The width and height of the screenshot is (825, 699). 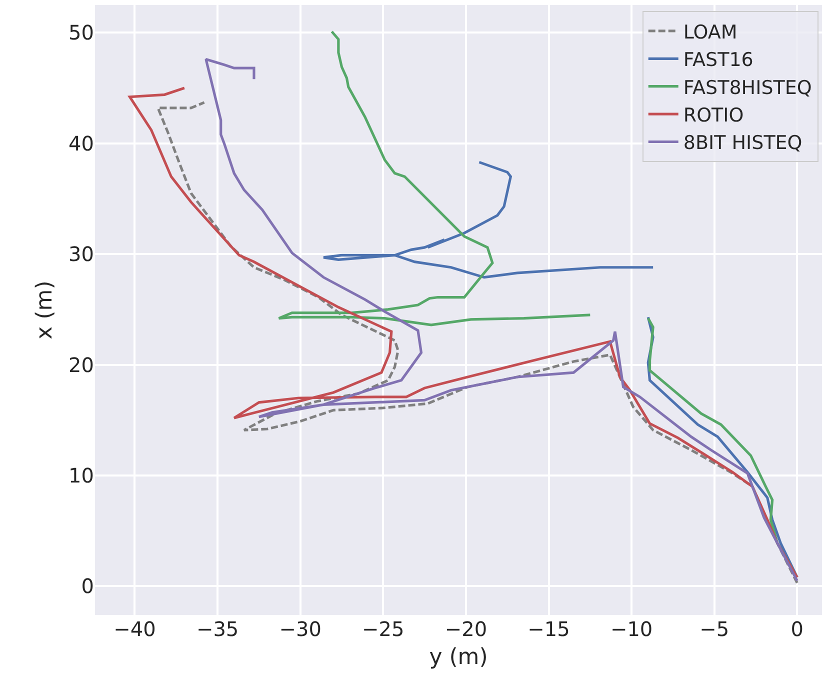 What do you see at coordinates (718, 60) in the screenshot?
I see `legend-label: FAST16` at bounding box center [718, 60].